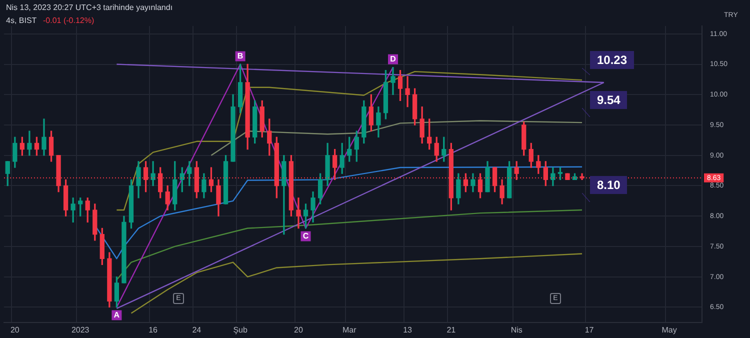  I want to click on annotation: 9.54, so click(609, 100).